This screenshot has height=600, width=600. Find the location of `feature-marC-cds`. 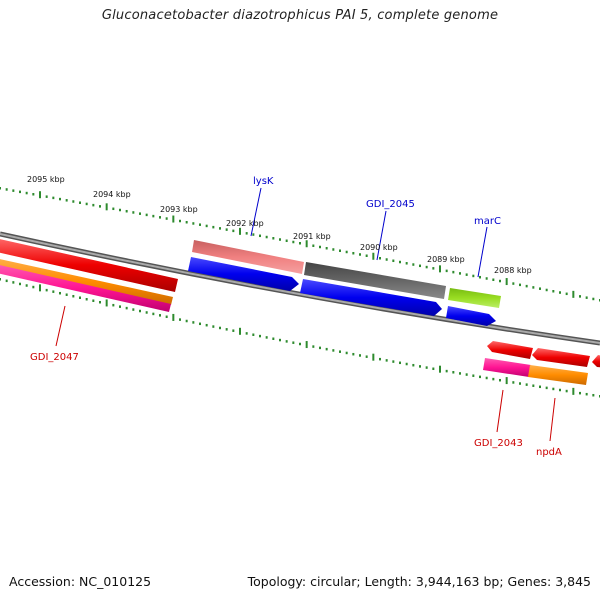

feature-marC-cds is located at coordinates (471, 316).